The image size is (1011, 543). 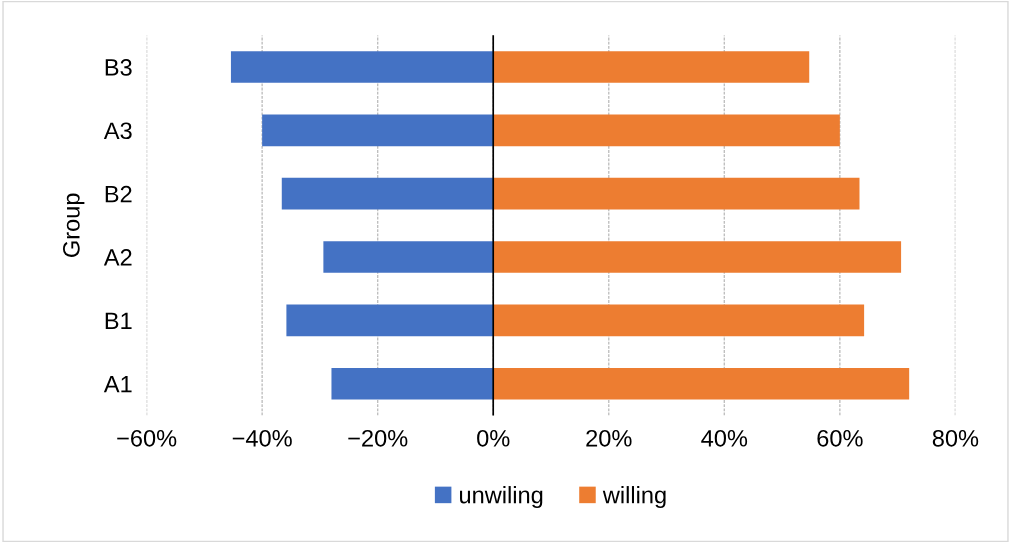 I want to click on x-tick-label: −20%, so click(x=378, y=438).